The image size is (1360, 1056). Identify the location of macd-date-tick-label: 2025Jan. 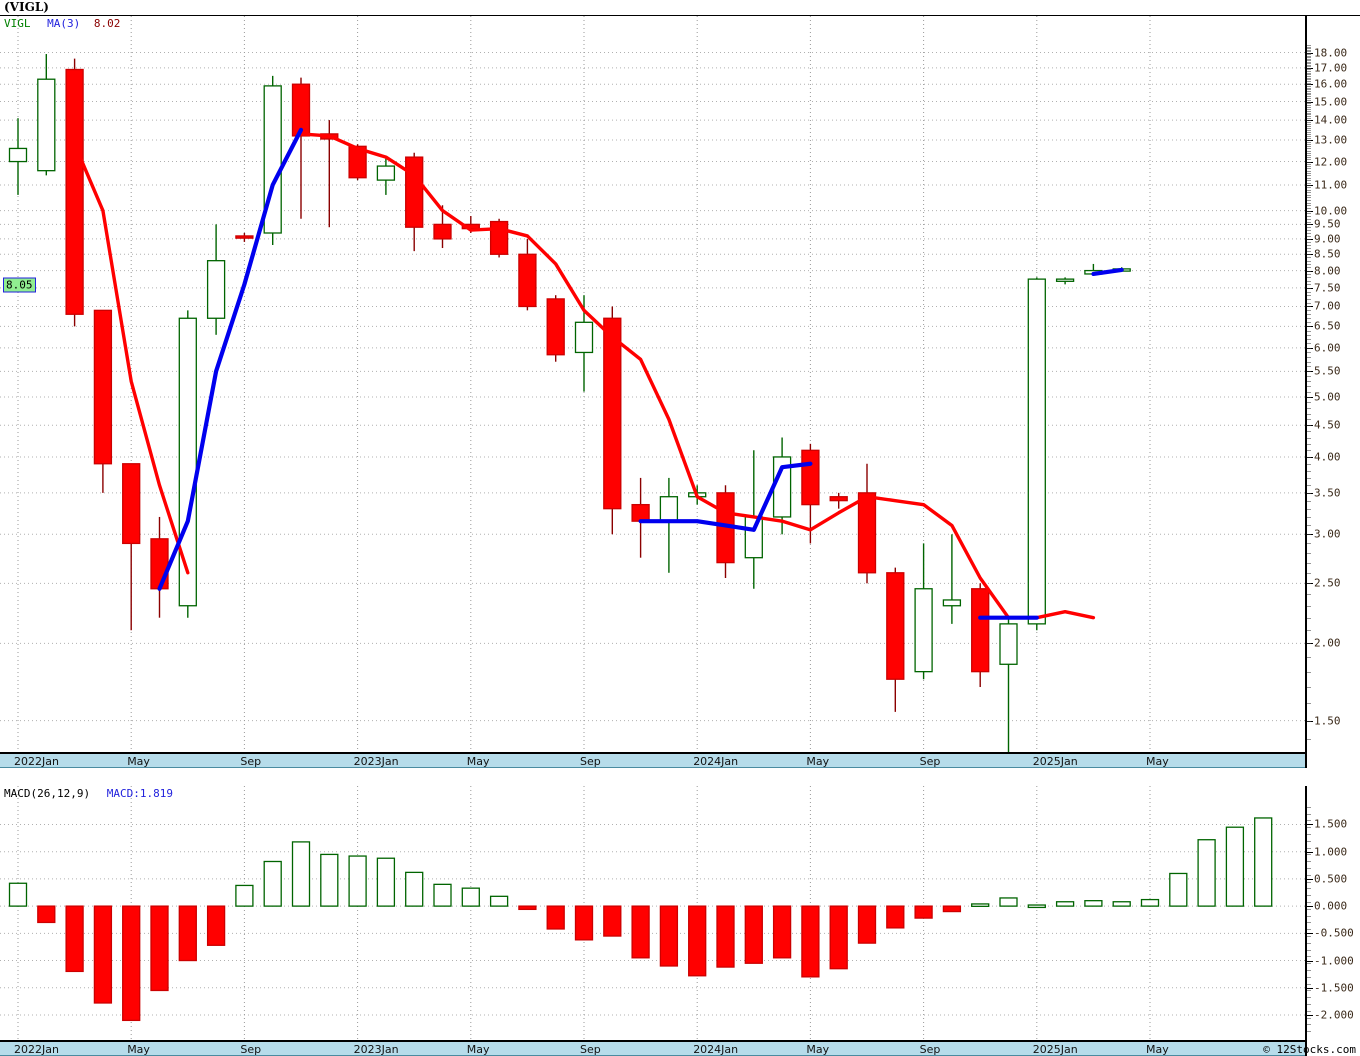
(1055, 1049).